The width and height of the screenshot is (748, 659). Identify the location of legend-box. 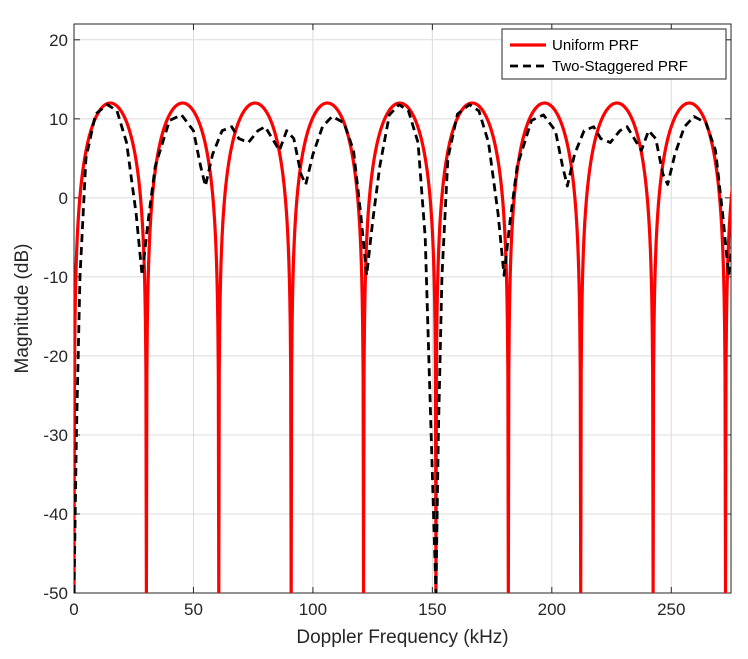
(614, 54).